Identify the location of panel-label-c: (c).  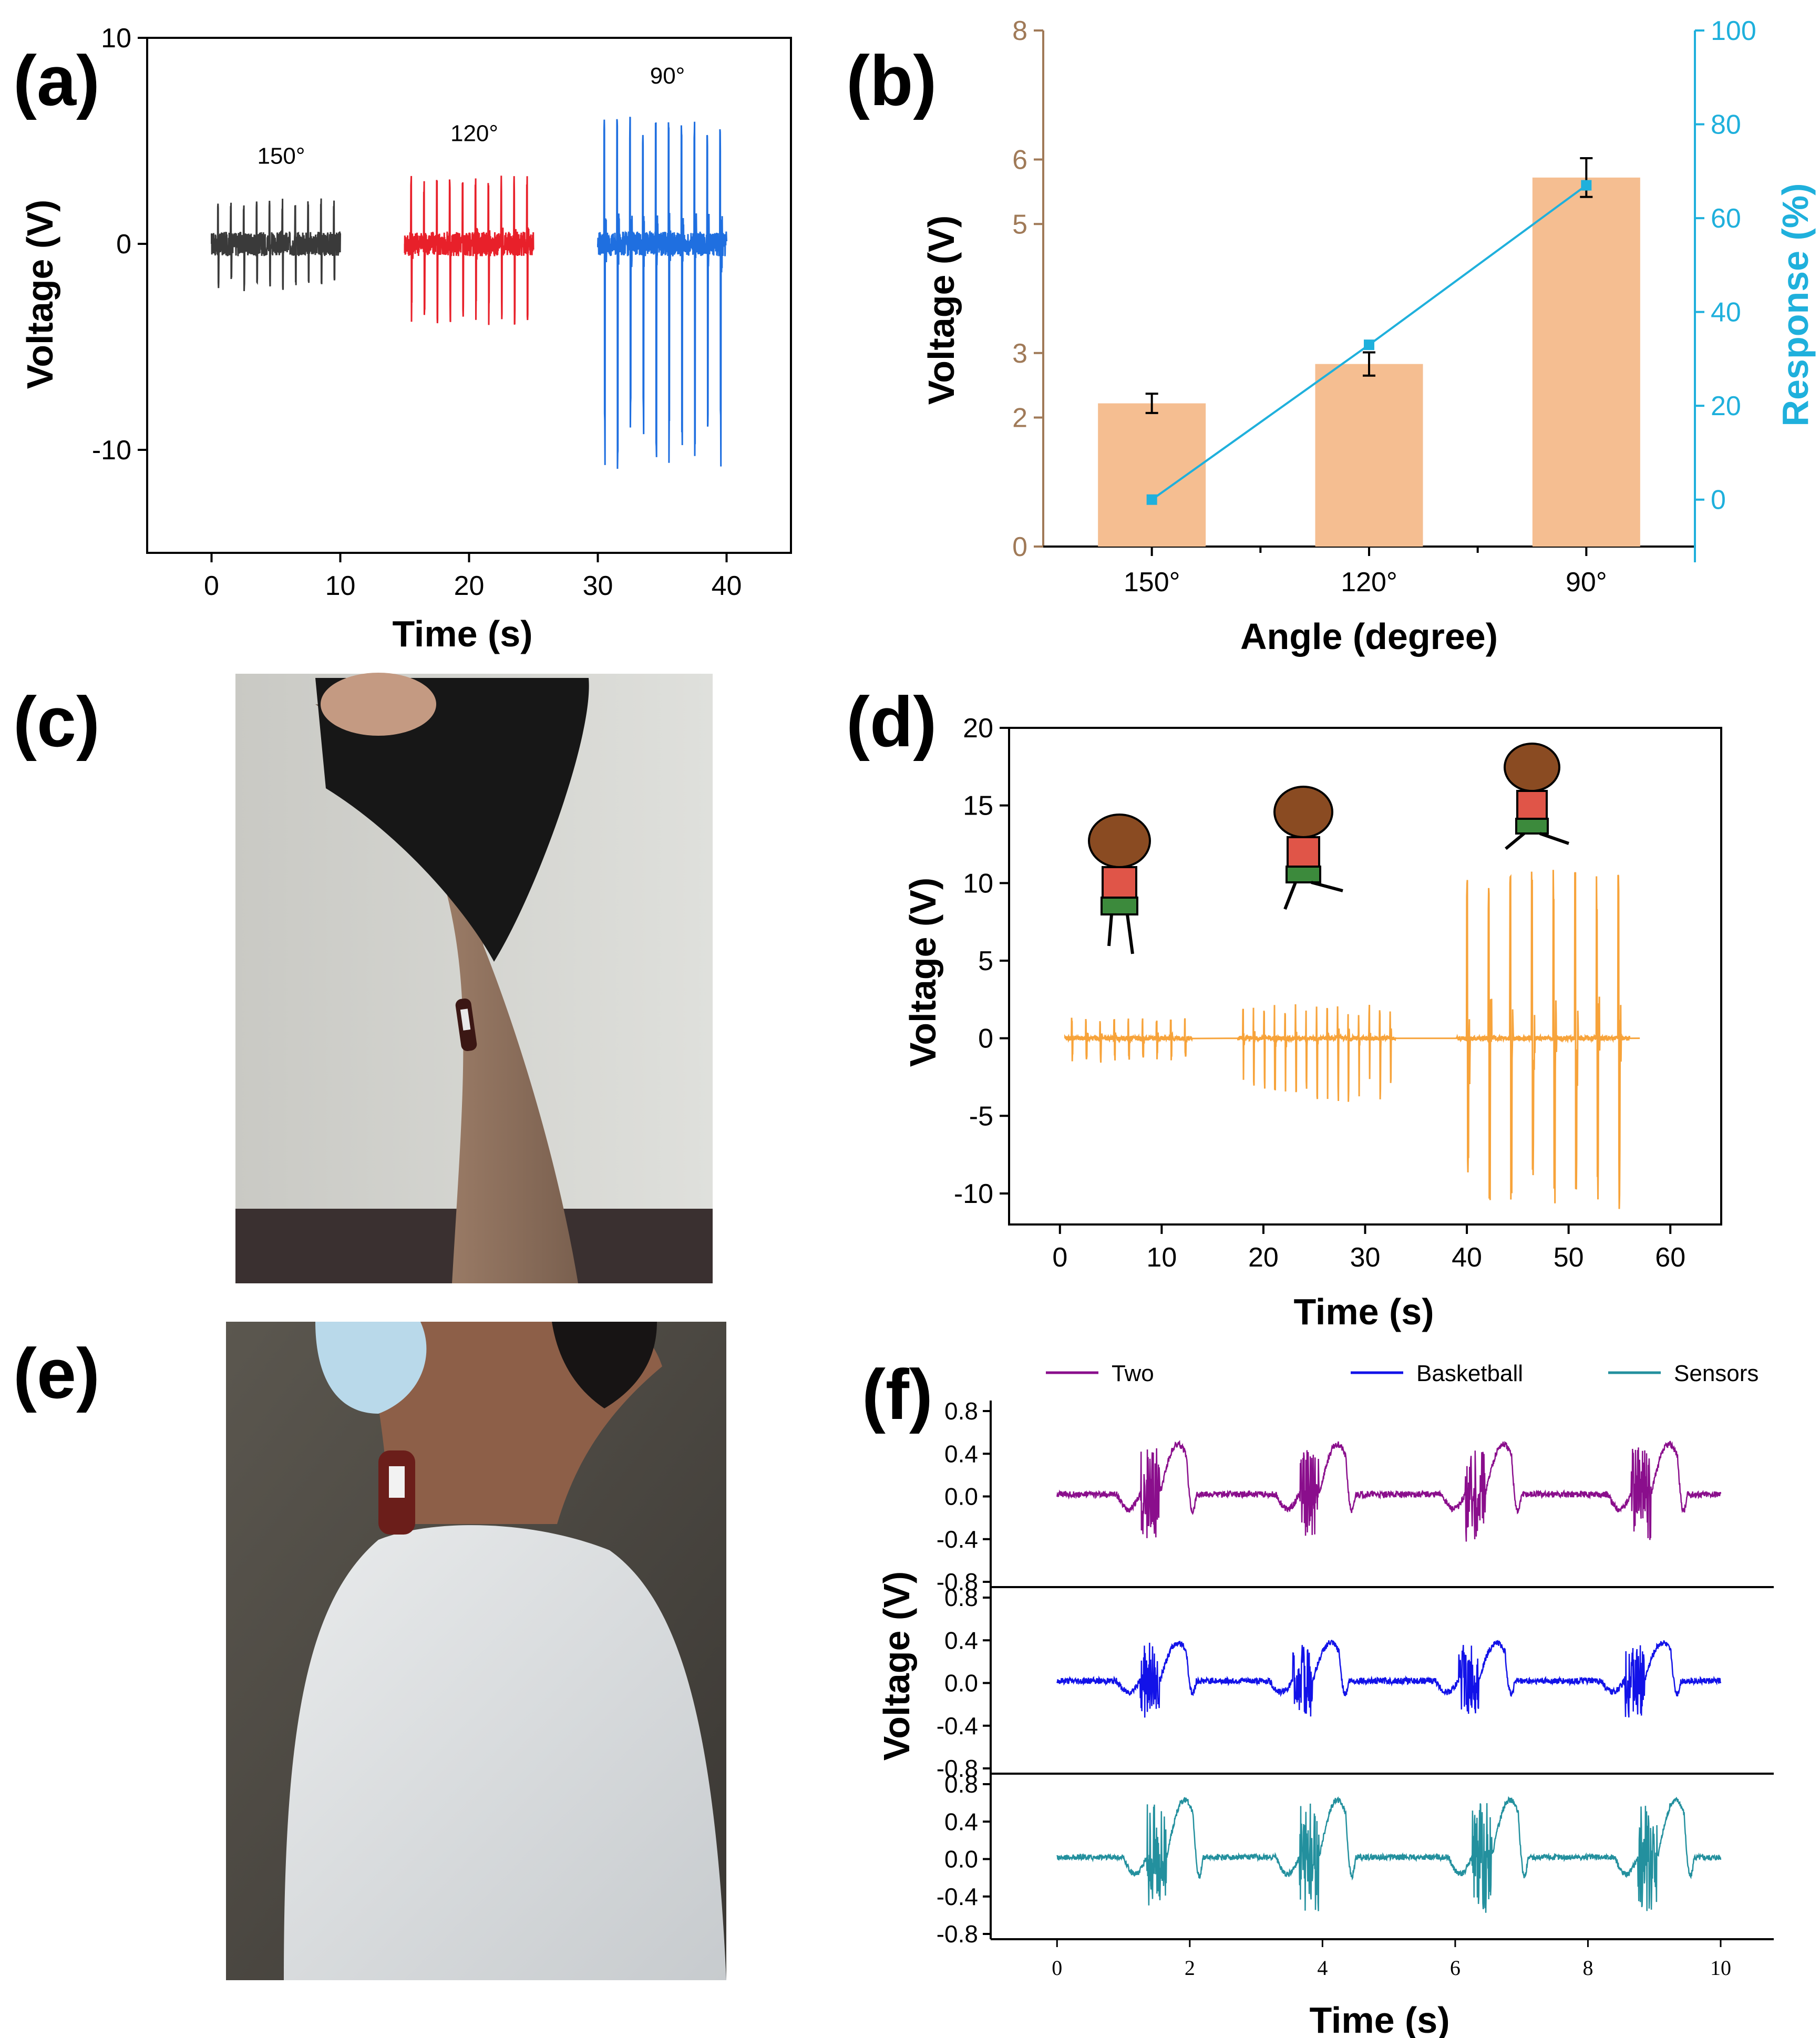
(56, 722).